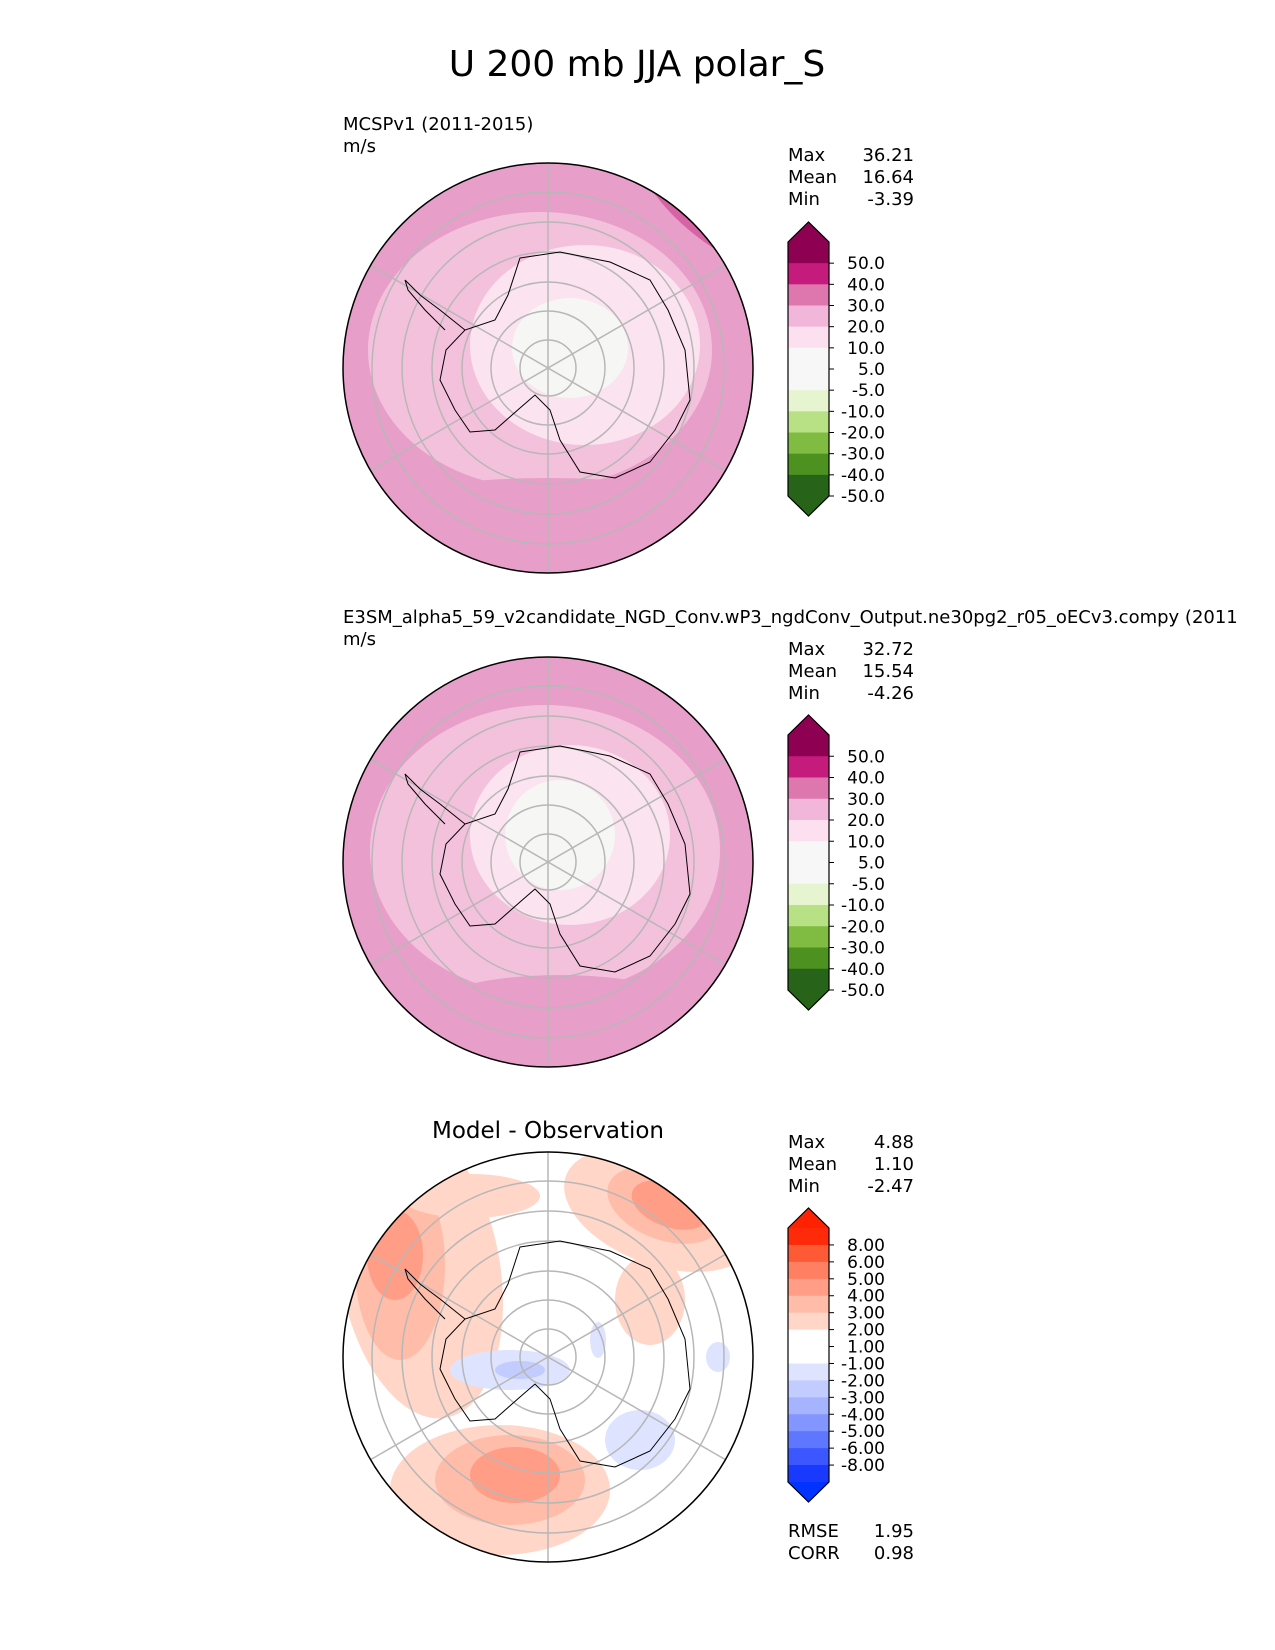  Describe the element at coordinates (866, 1331) in the screenshot. I see `colorbar-tick-label: 2.00` at that location.